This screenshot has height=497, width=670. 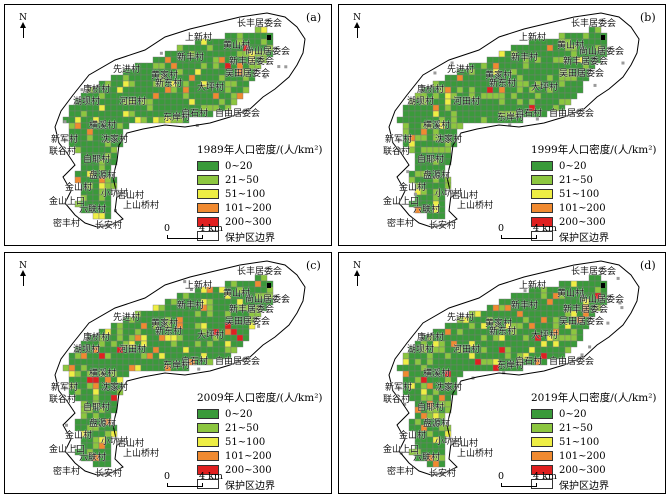 I want to click on water-feature, so click(x=603, y=285).